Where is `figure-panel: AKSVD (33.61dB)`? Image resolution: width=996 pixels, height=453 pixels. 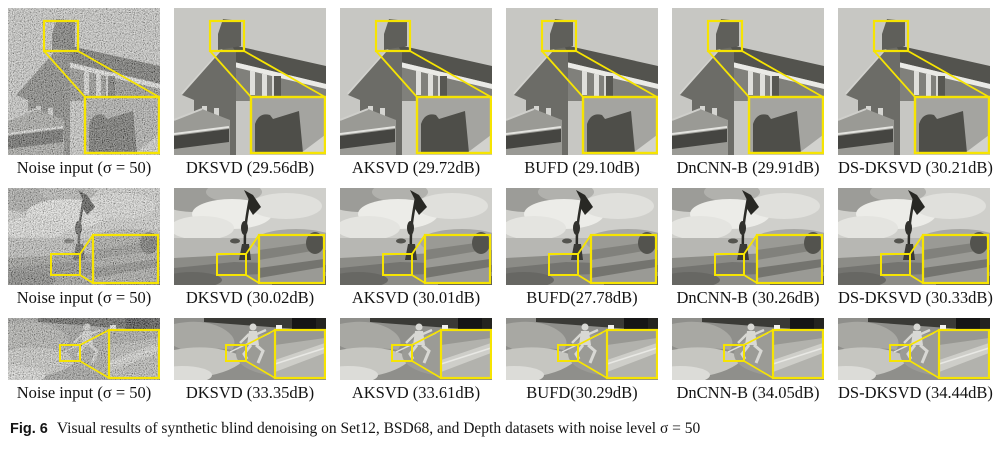
figure-panel: AKSVD (33.61dB) is located at coordinates (416, 360).